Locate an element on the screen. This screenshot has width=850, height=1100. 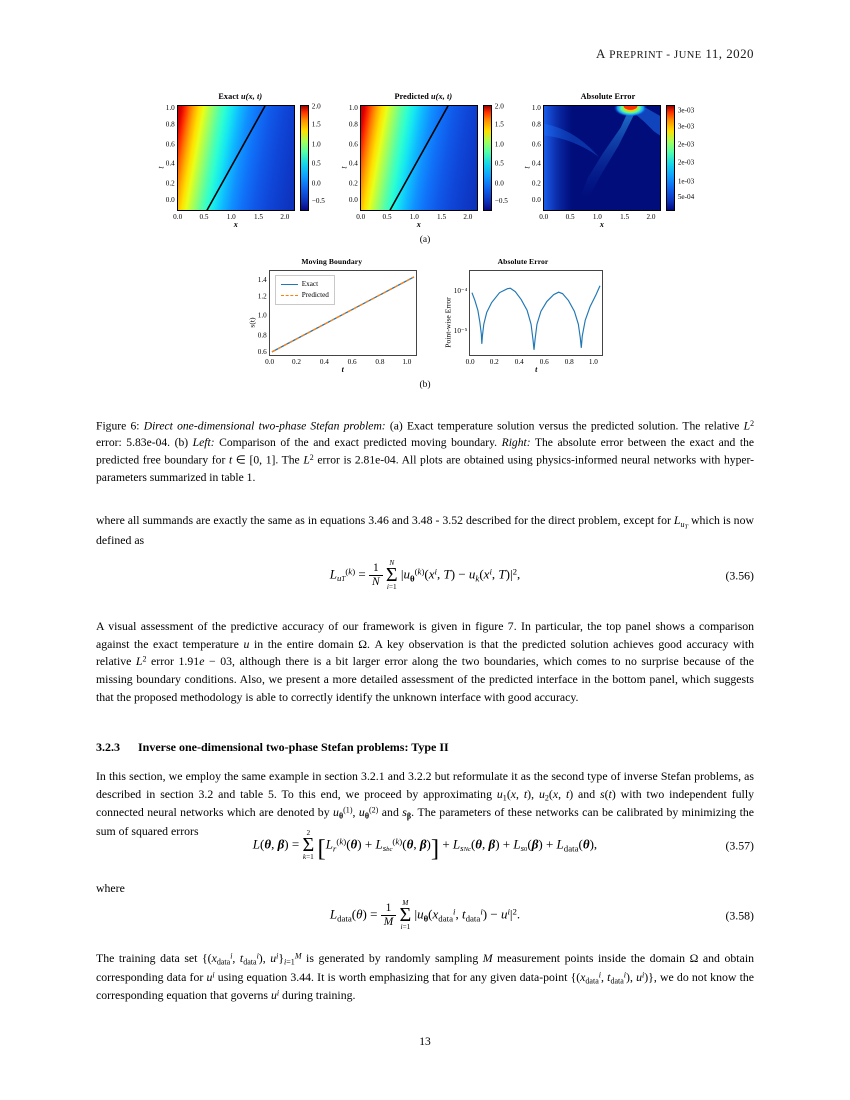
section-number: 3.2.3 is located at coordinates (108, 747).